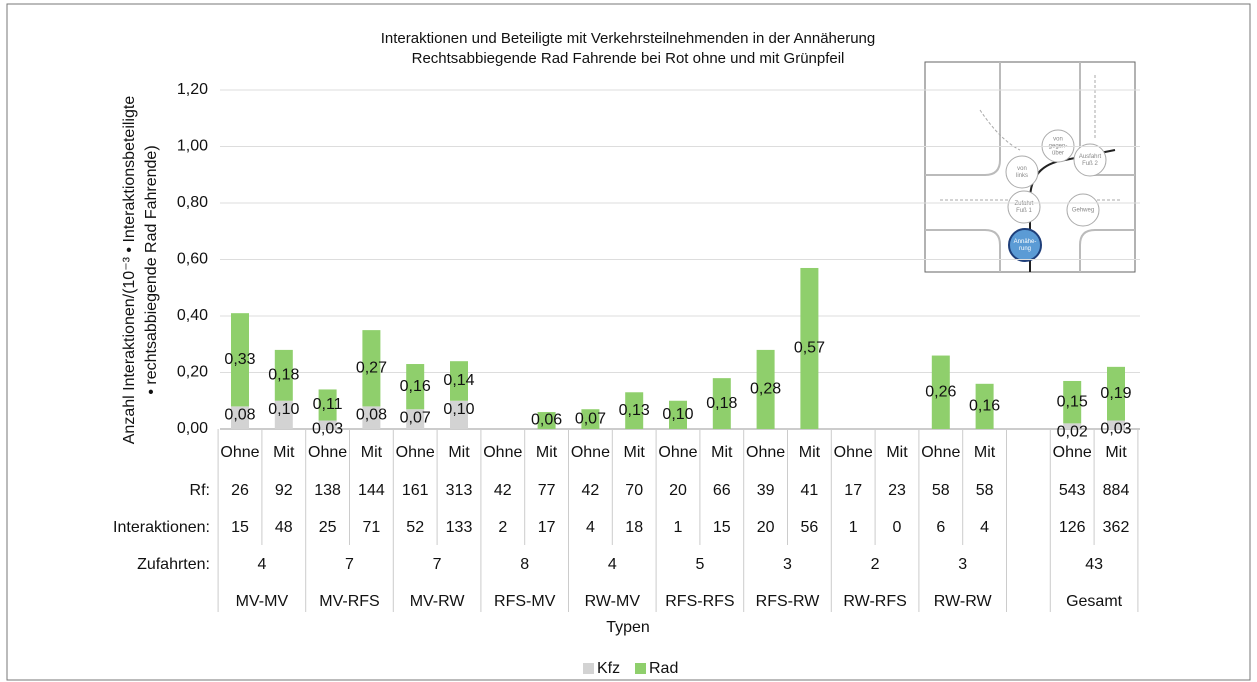  I want to click on inset-flows, so click(1030, 138).